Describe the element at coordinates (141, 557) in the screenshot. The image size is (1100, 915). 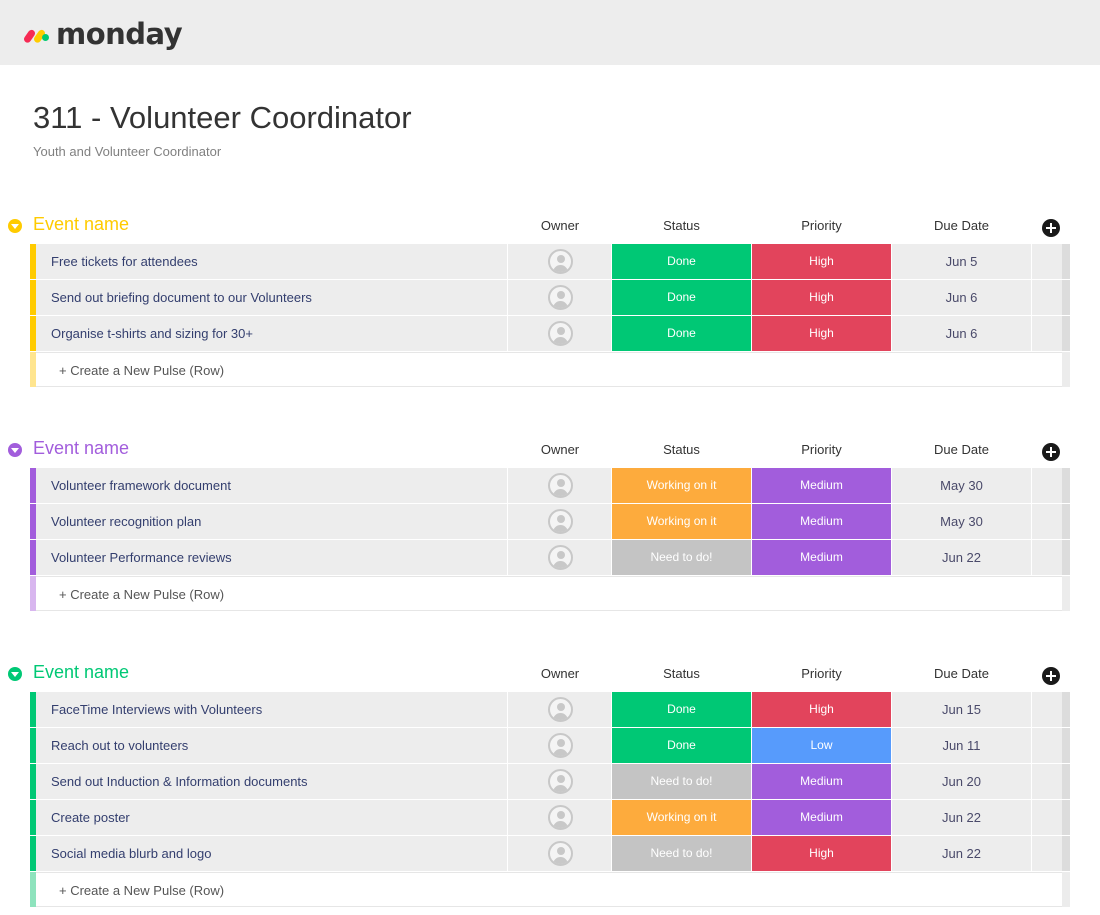
I see `item-name: Volunteer Performance reviews` at that location.